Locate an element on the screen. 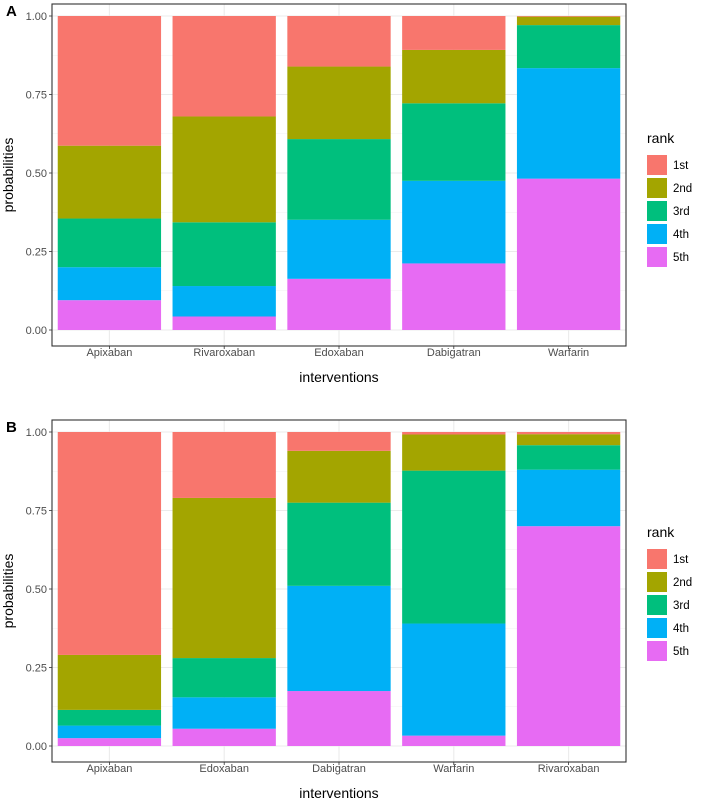 The width and height of the screenshot is (702, 800). panel-label: A is located at coordinates (11, 11).